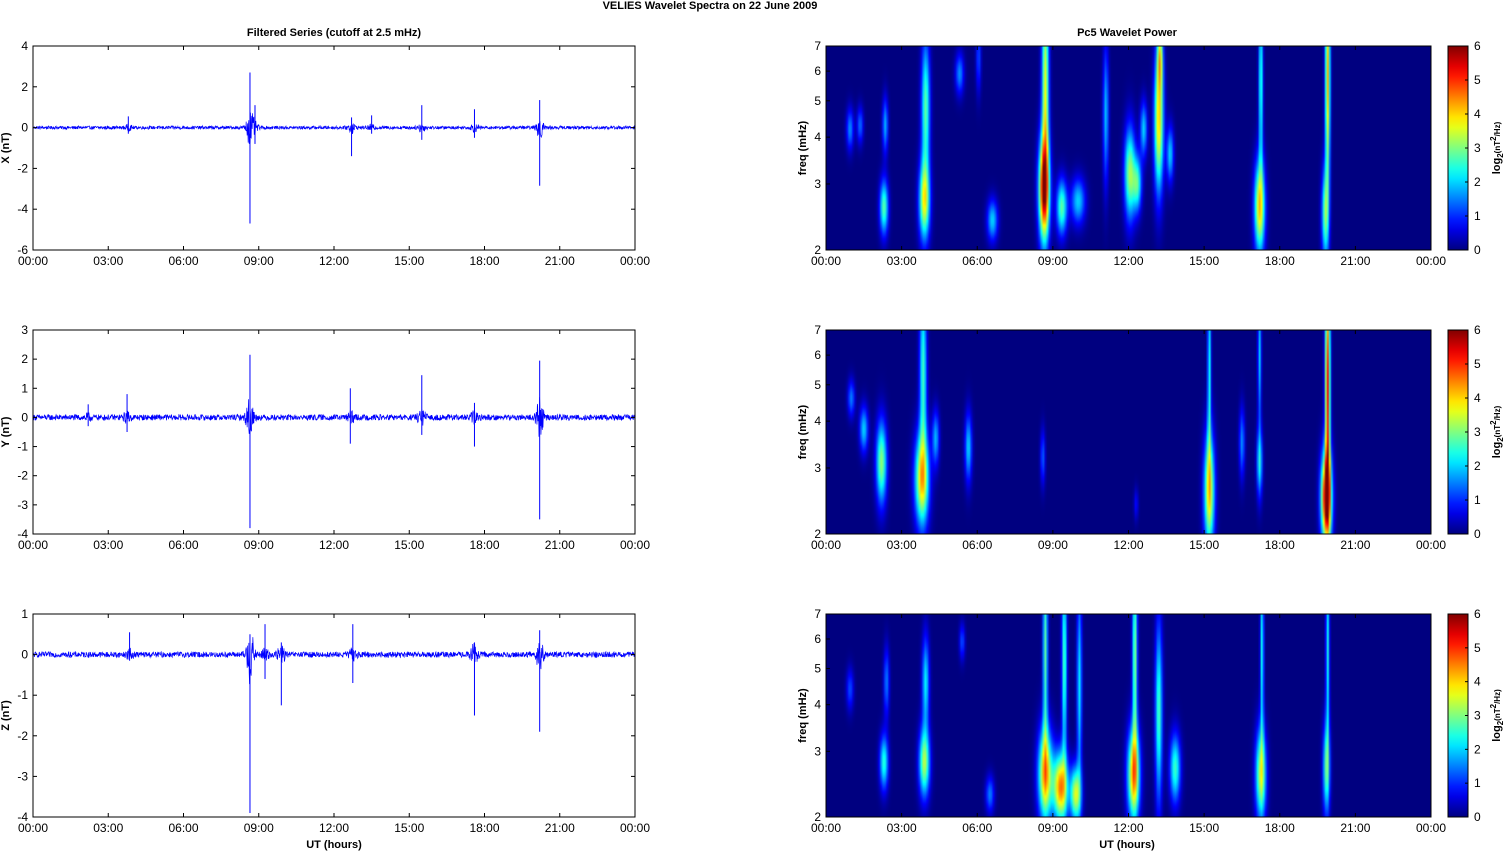 The height and width of the screenshot is (851, 1511). Describe the element at coordinates (826, 545) in the screenshot. I see `wavelet-y-xtick-label: 00:00` at that location.